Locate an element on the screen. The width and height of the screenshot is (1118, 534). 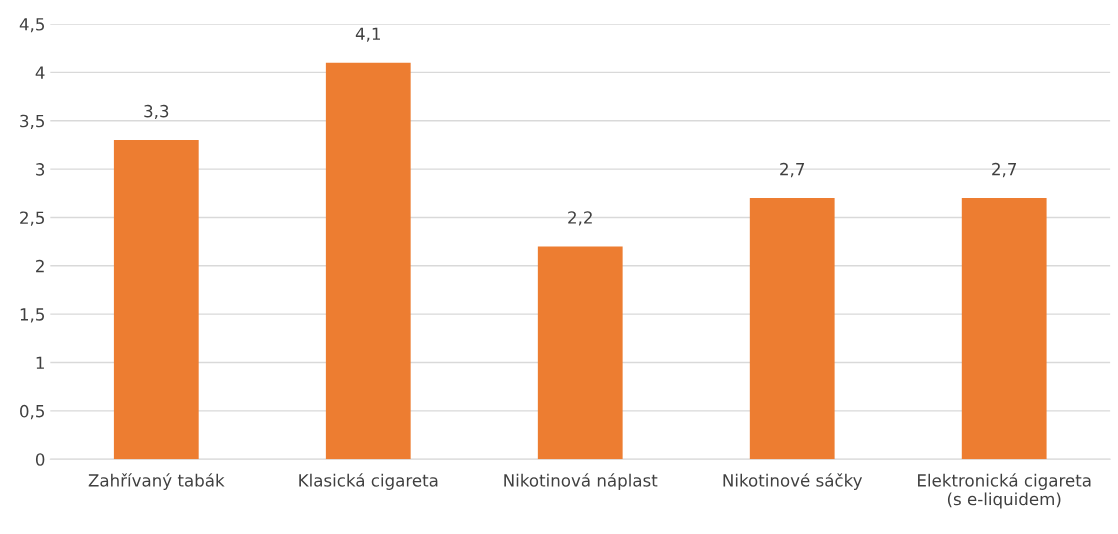
y-tick-label: 3 is located at coordinates (40, 169).